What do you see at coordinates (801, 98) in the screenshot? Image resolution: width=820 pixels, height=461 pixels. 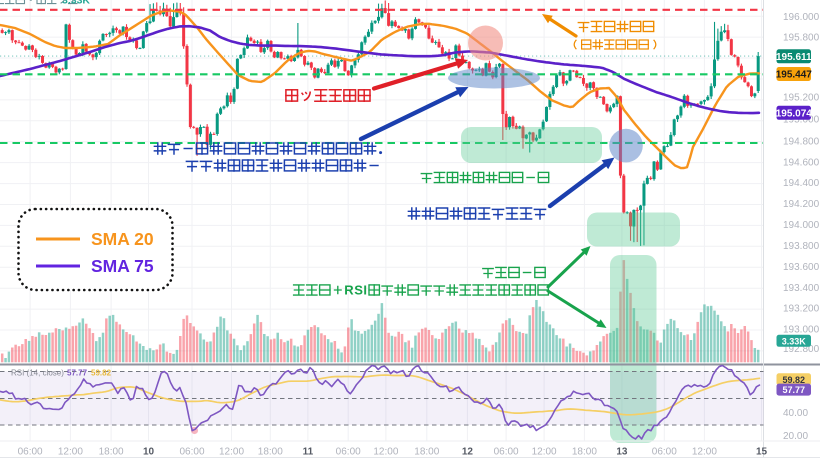 I see `svg-text: 195.200` at bounding box center [801, 98].